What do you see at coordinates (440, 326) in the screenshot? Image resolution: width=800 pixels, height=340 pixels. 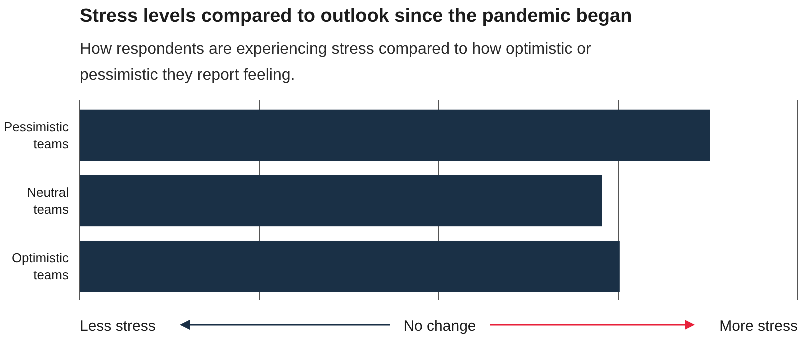 I see `text: No change` at bounding box center [440, 326].